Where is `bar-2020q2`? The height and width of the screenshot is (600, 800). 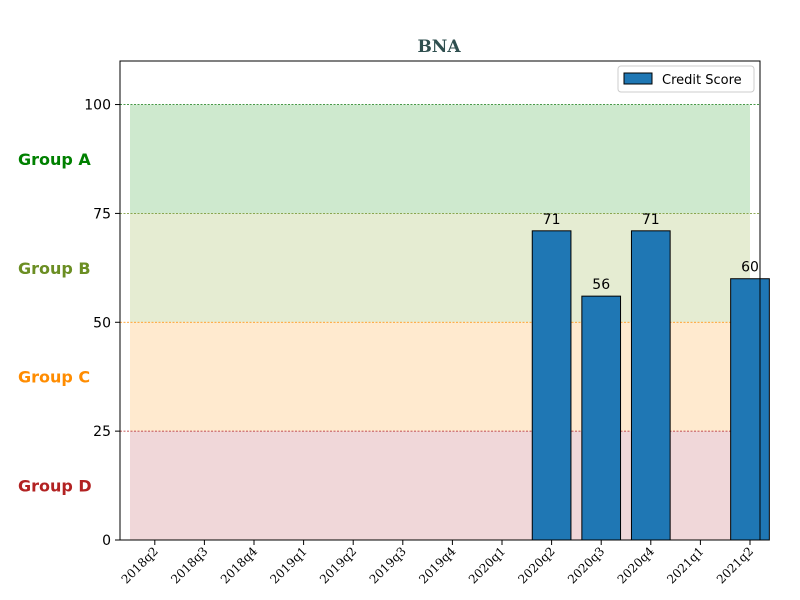 bar-2020q2 is located at coordinates (551, 385).